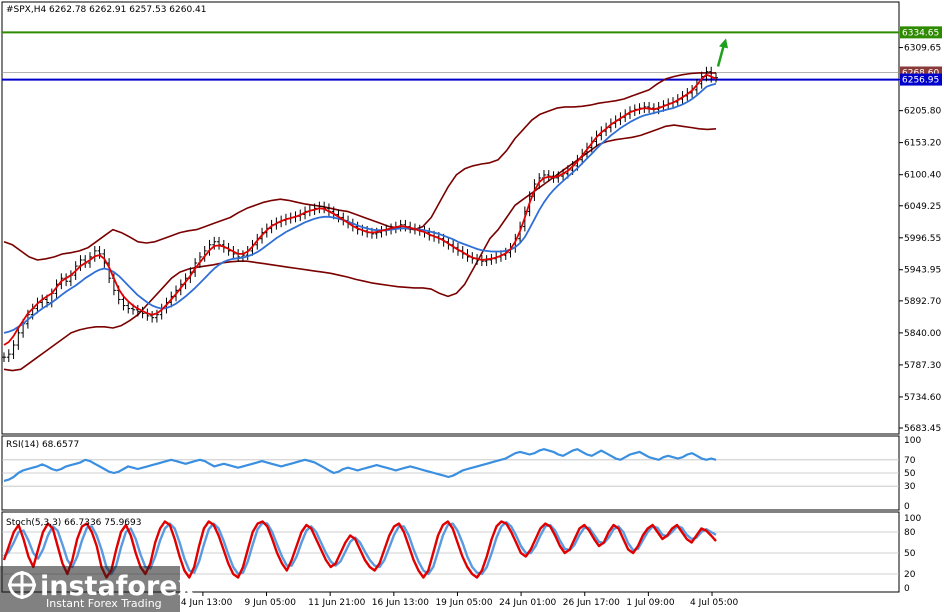 This screenshot has height=612, width=944. What do you see at coordinates (207, 603) in the screenshot?
I see `x-tick-label: 4 Jun 13:00` at bounding box center [207, 603].